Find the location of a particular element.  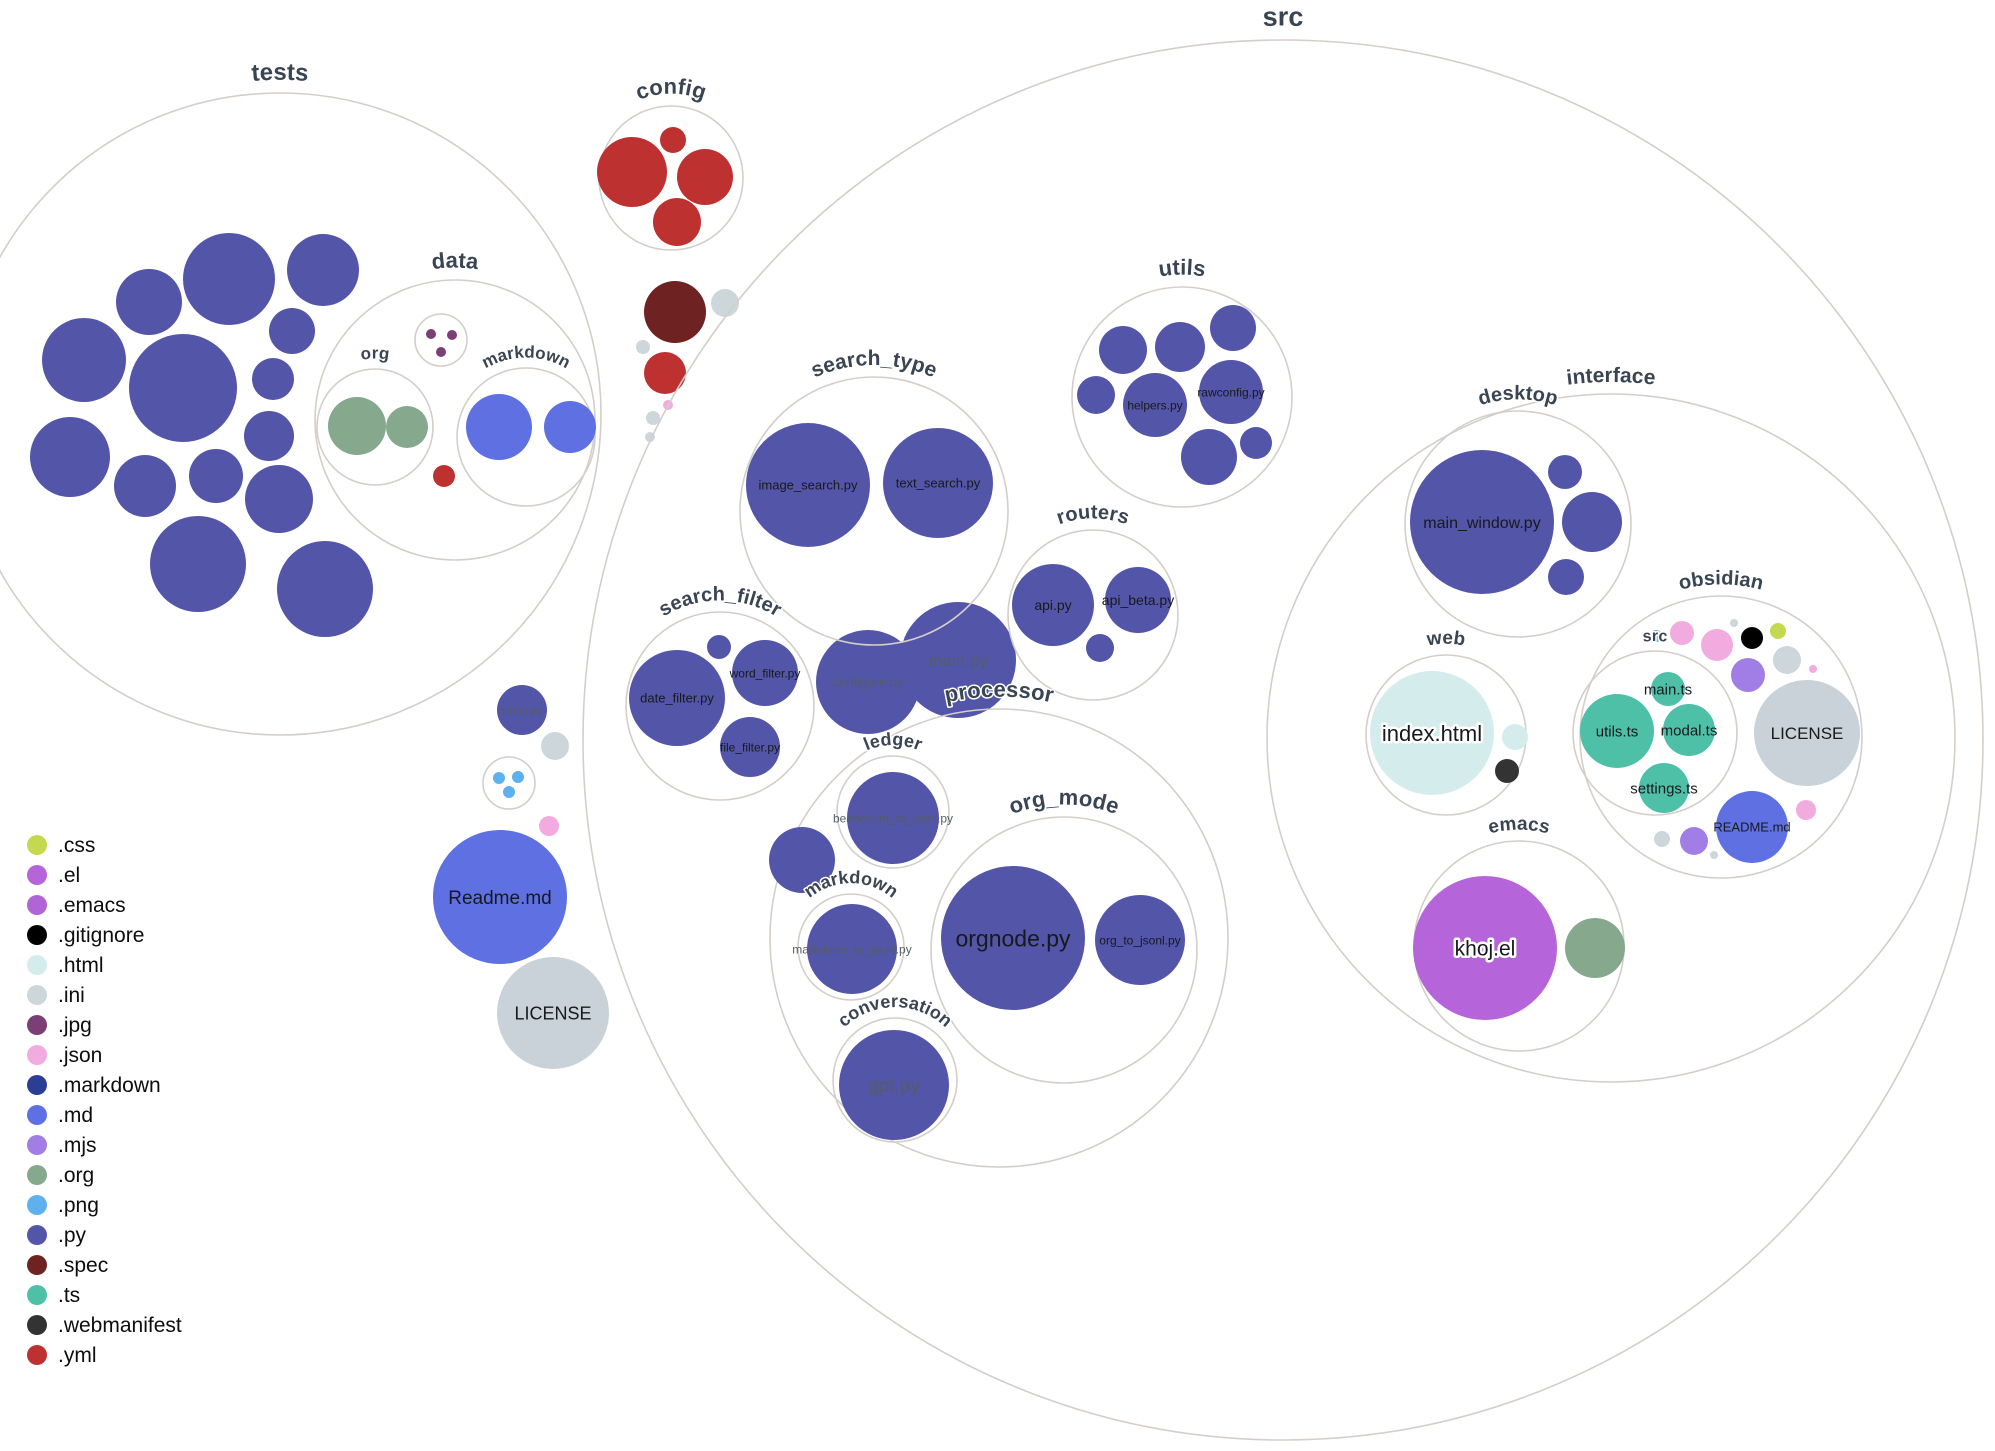

file-api_beta.py is located at coordinates (1138, 600).